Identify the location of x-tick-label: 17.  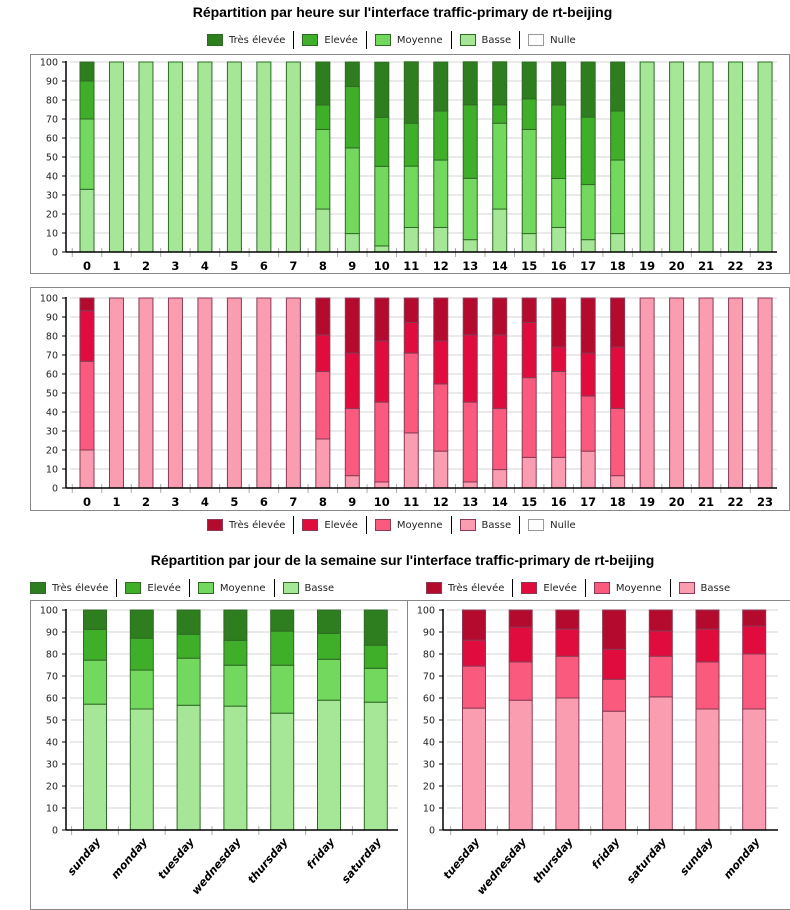
(588, 266).